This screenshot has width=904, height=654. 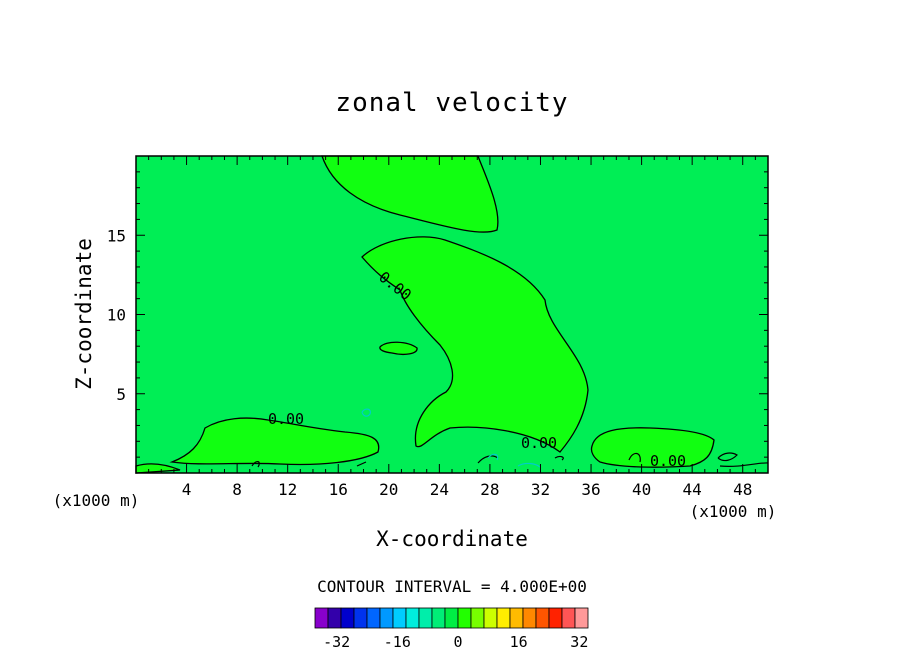 I want to click on colorbar, so click(x=451, y=618).